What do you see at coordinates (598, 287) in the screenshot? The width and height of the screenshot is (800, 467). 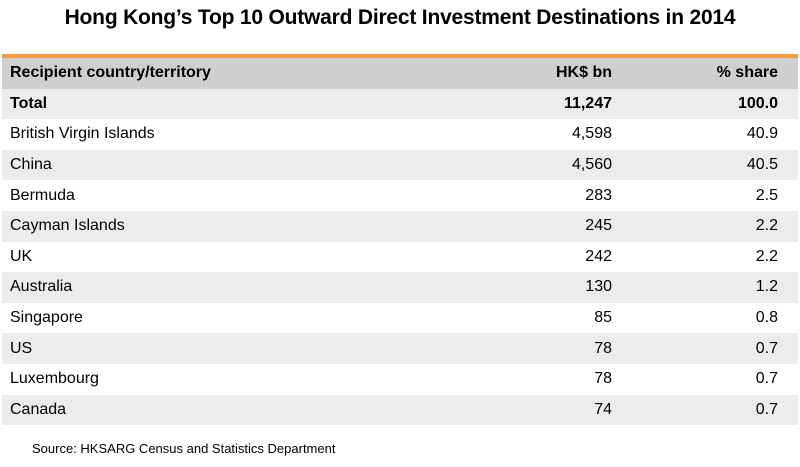 I see `row-value: 130` at bounding box center [598, 287].